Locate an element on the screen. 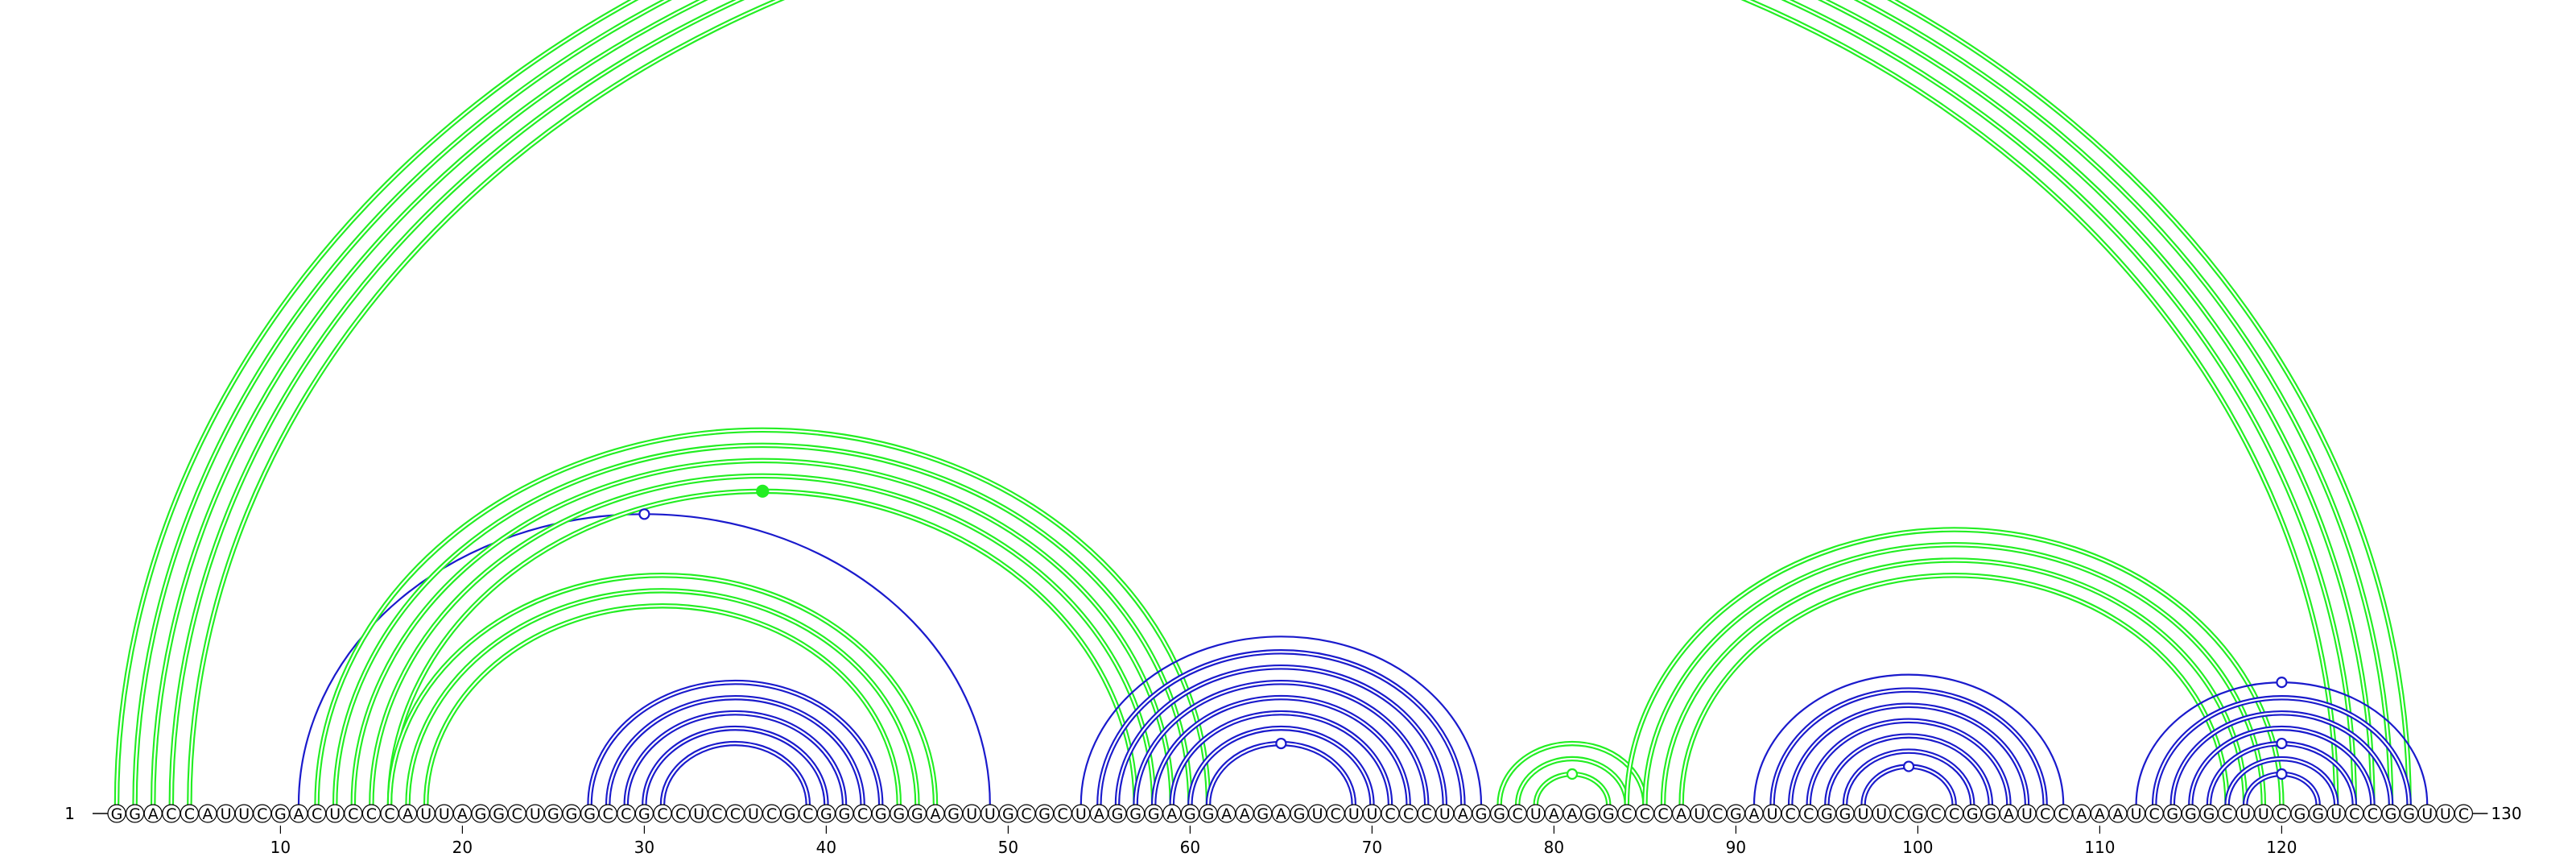  nucleotide-85: C is located at coordinates (1645, 813).